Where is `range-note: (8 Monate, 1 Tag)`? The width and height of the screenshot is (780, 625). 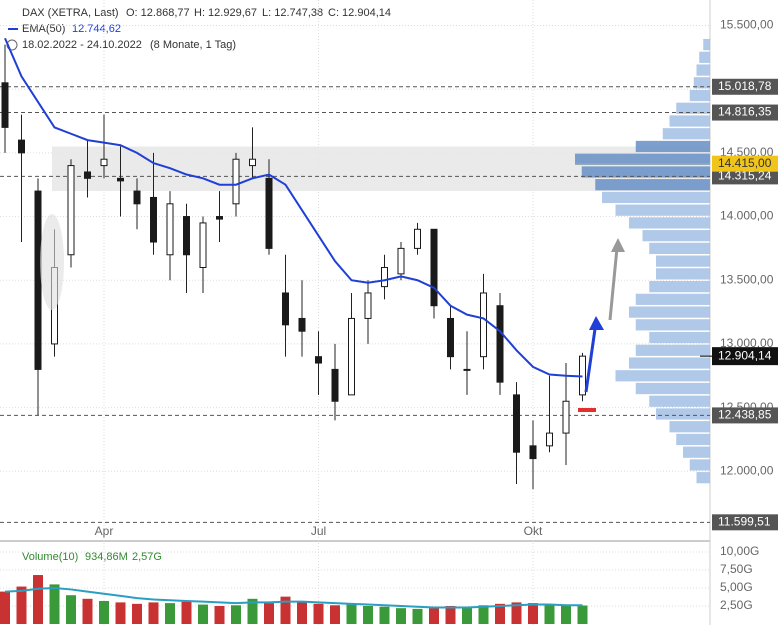 range-note: (8 Monate, 1 Tag) is located at coordinates (193, 45).